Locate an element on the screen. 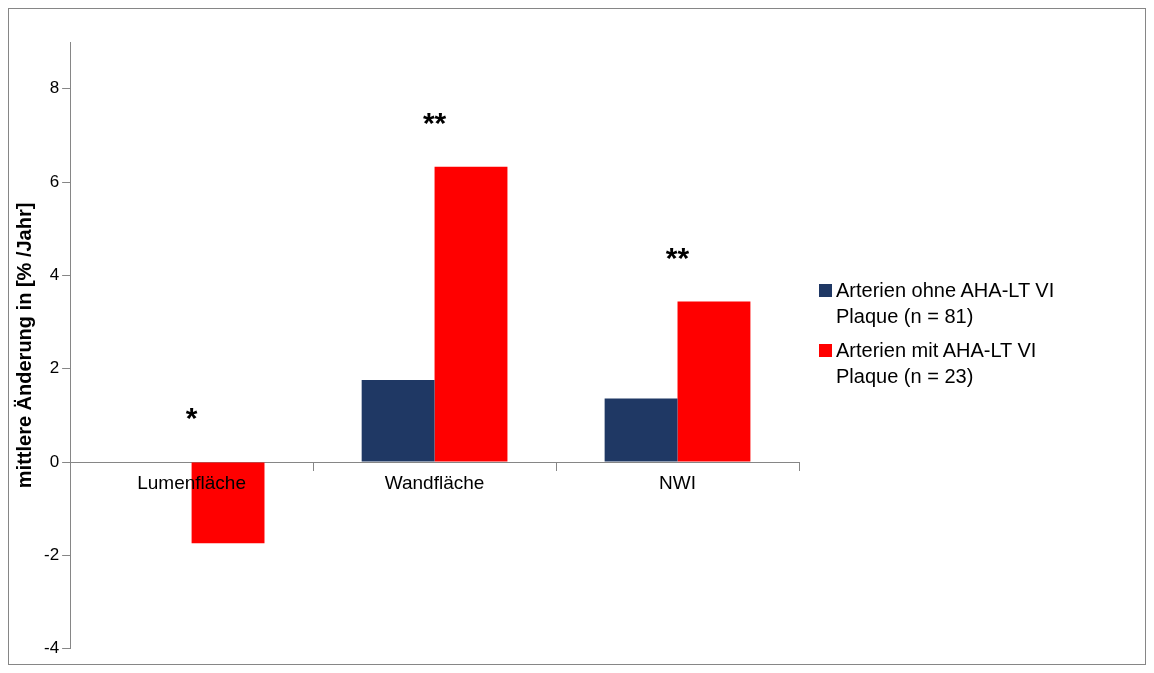 The image size is (1154, 673). annotation: * is located at coordinates (191, 417).